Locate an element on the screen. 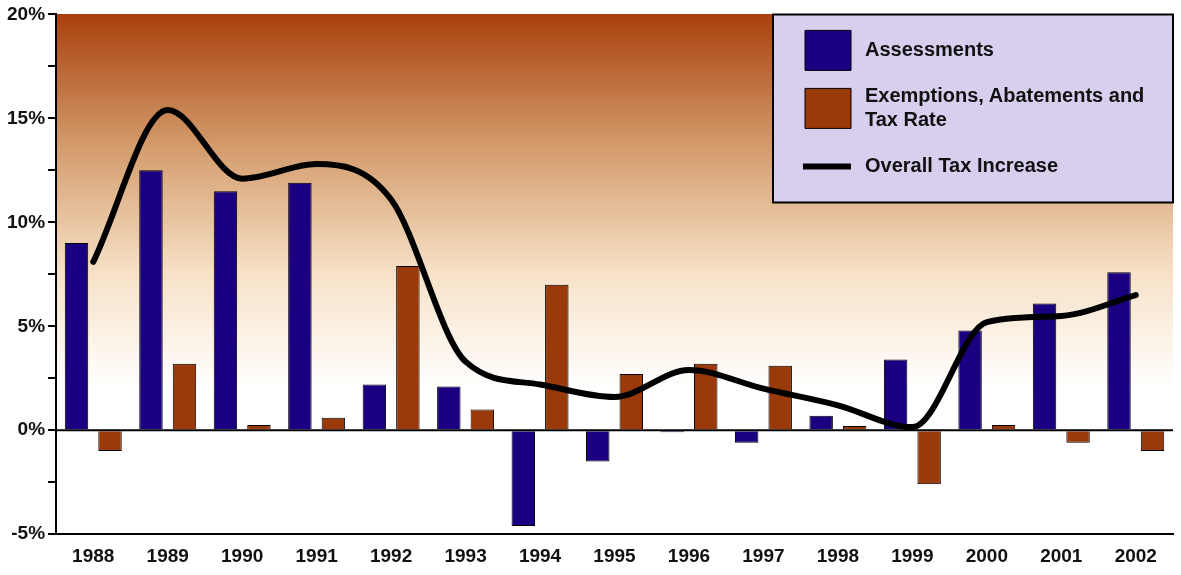  x-tick-label: 1999 is located at coordinates (912, 555).